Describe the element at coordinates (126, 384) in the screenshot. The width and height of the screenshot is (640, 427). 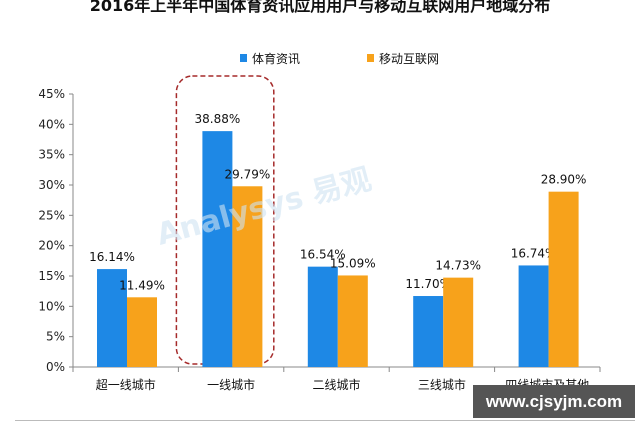
I see `x-tick-label: 超一线城市` at that location.